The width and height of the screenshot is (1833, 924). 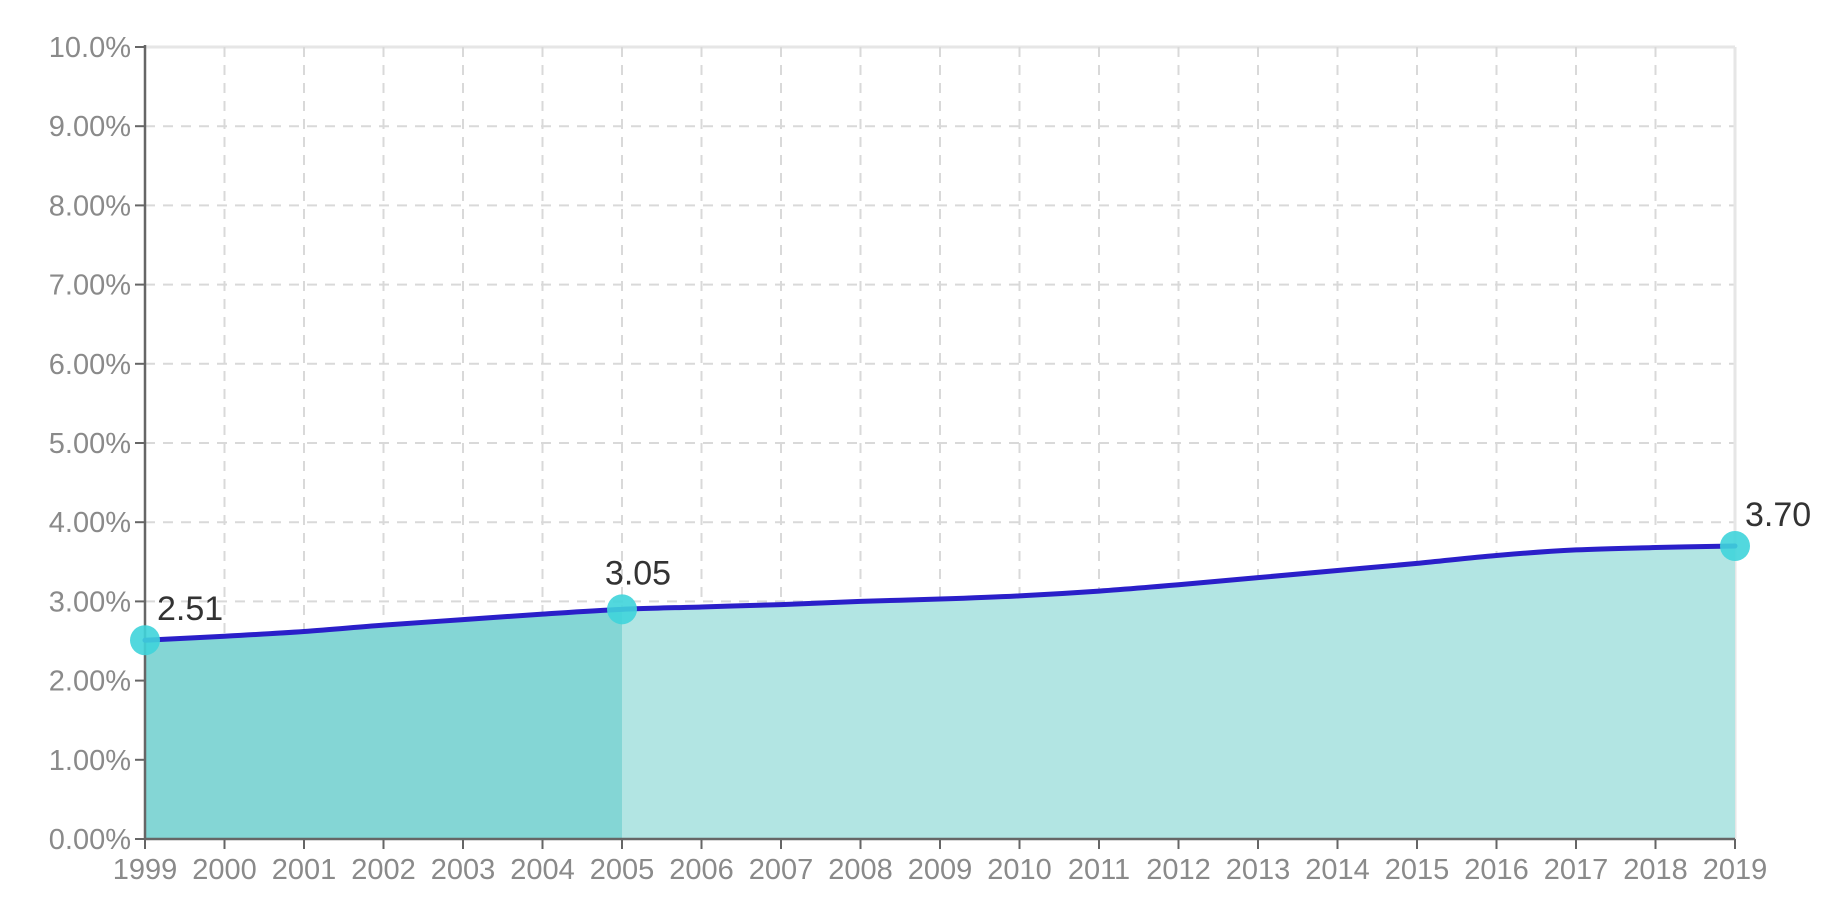 What do you see at coordinates (90, 48) in the screenshot?
I see `y-tick-label: 10.0%` at bounding box center [90, 48].